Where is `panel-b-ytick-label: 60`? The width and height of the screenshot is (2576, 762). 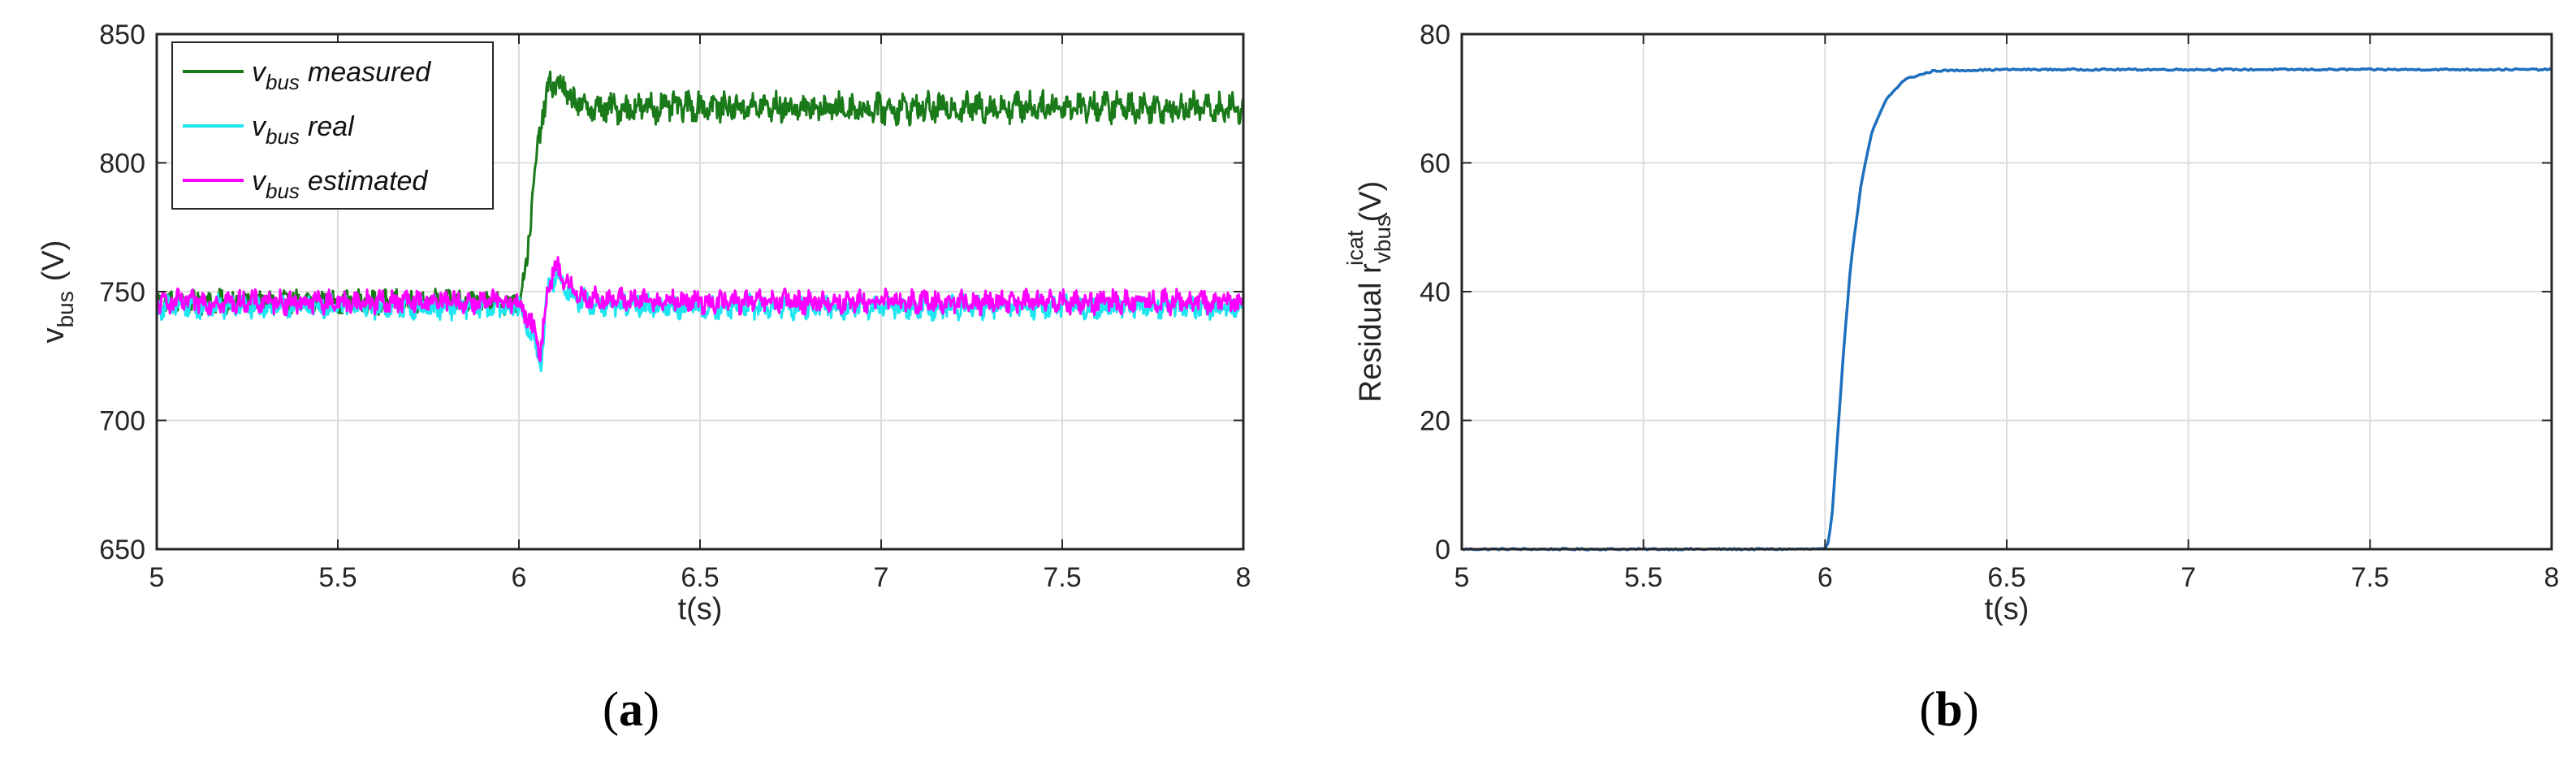
panel-b-ytick-label: 60 is located at coordinates (1435, 165).